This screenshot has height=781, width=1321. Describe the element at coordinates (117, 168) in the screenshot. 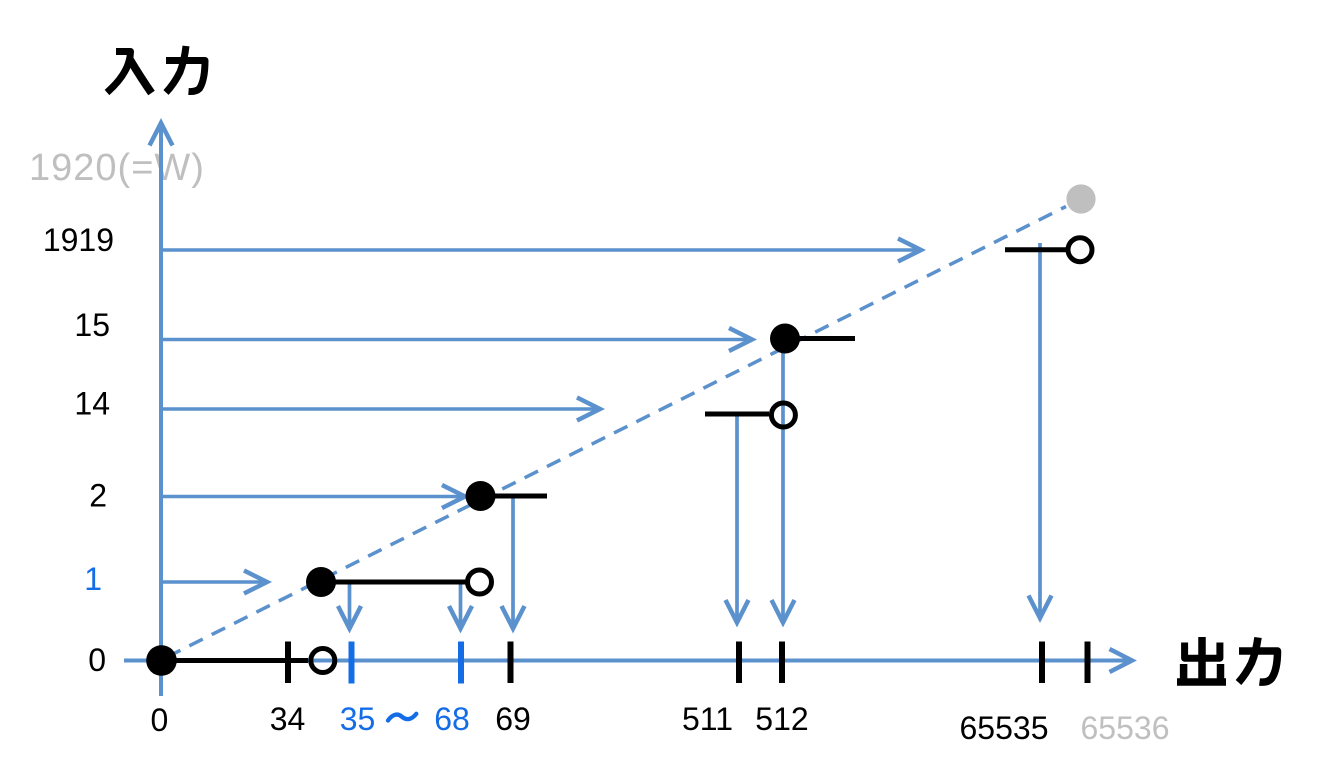

I see `svg-text: 1920(=W)` at that location.